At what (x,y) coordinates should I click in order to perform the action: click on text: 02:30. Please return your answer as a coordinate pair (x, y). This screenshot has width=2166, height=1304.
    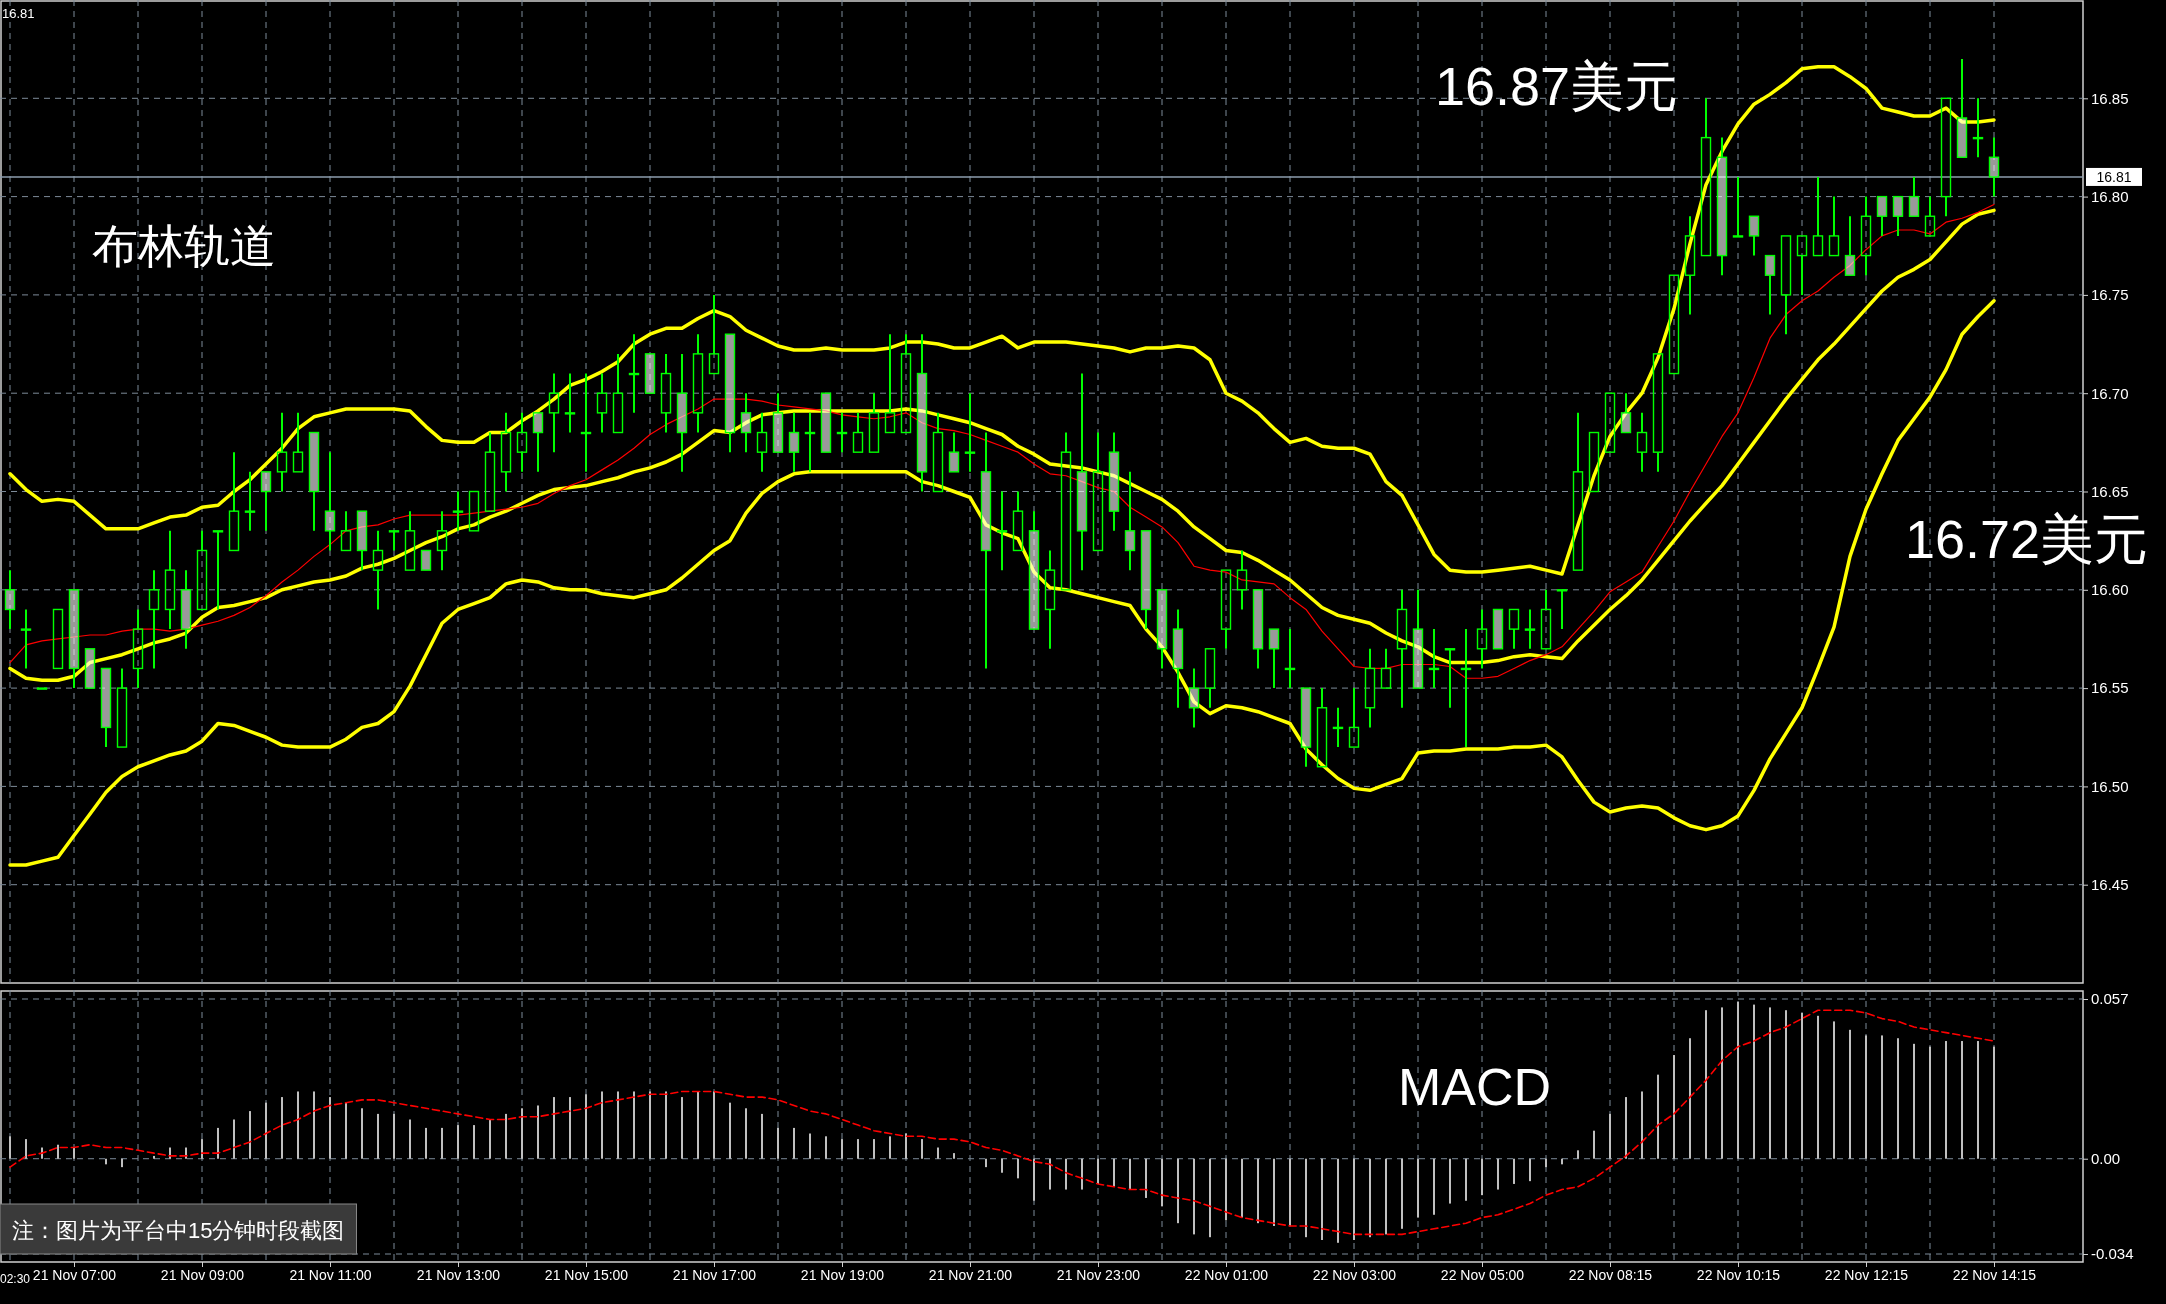
    Looking at the image, I should click on (15, 1279).